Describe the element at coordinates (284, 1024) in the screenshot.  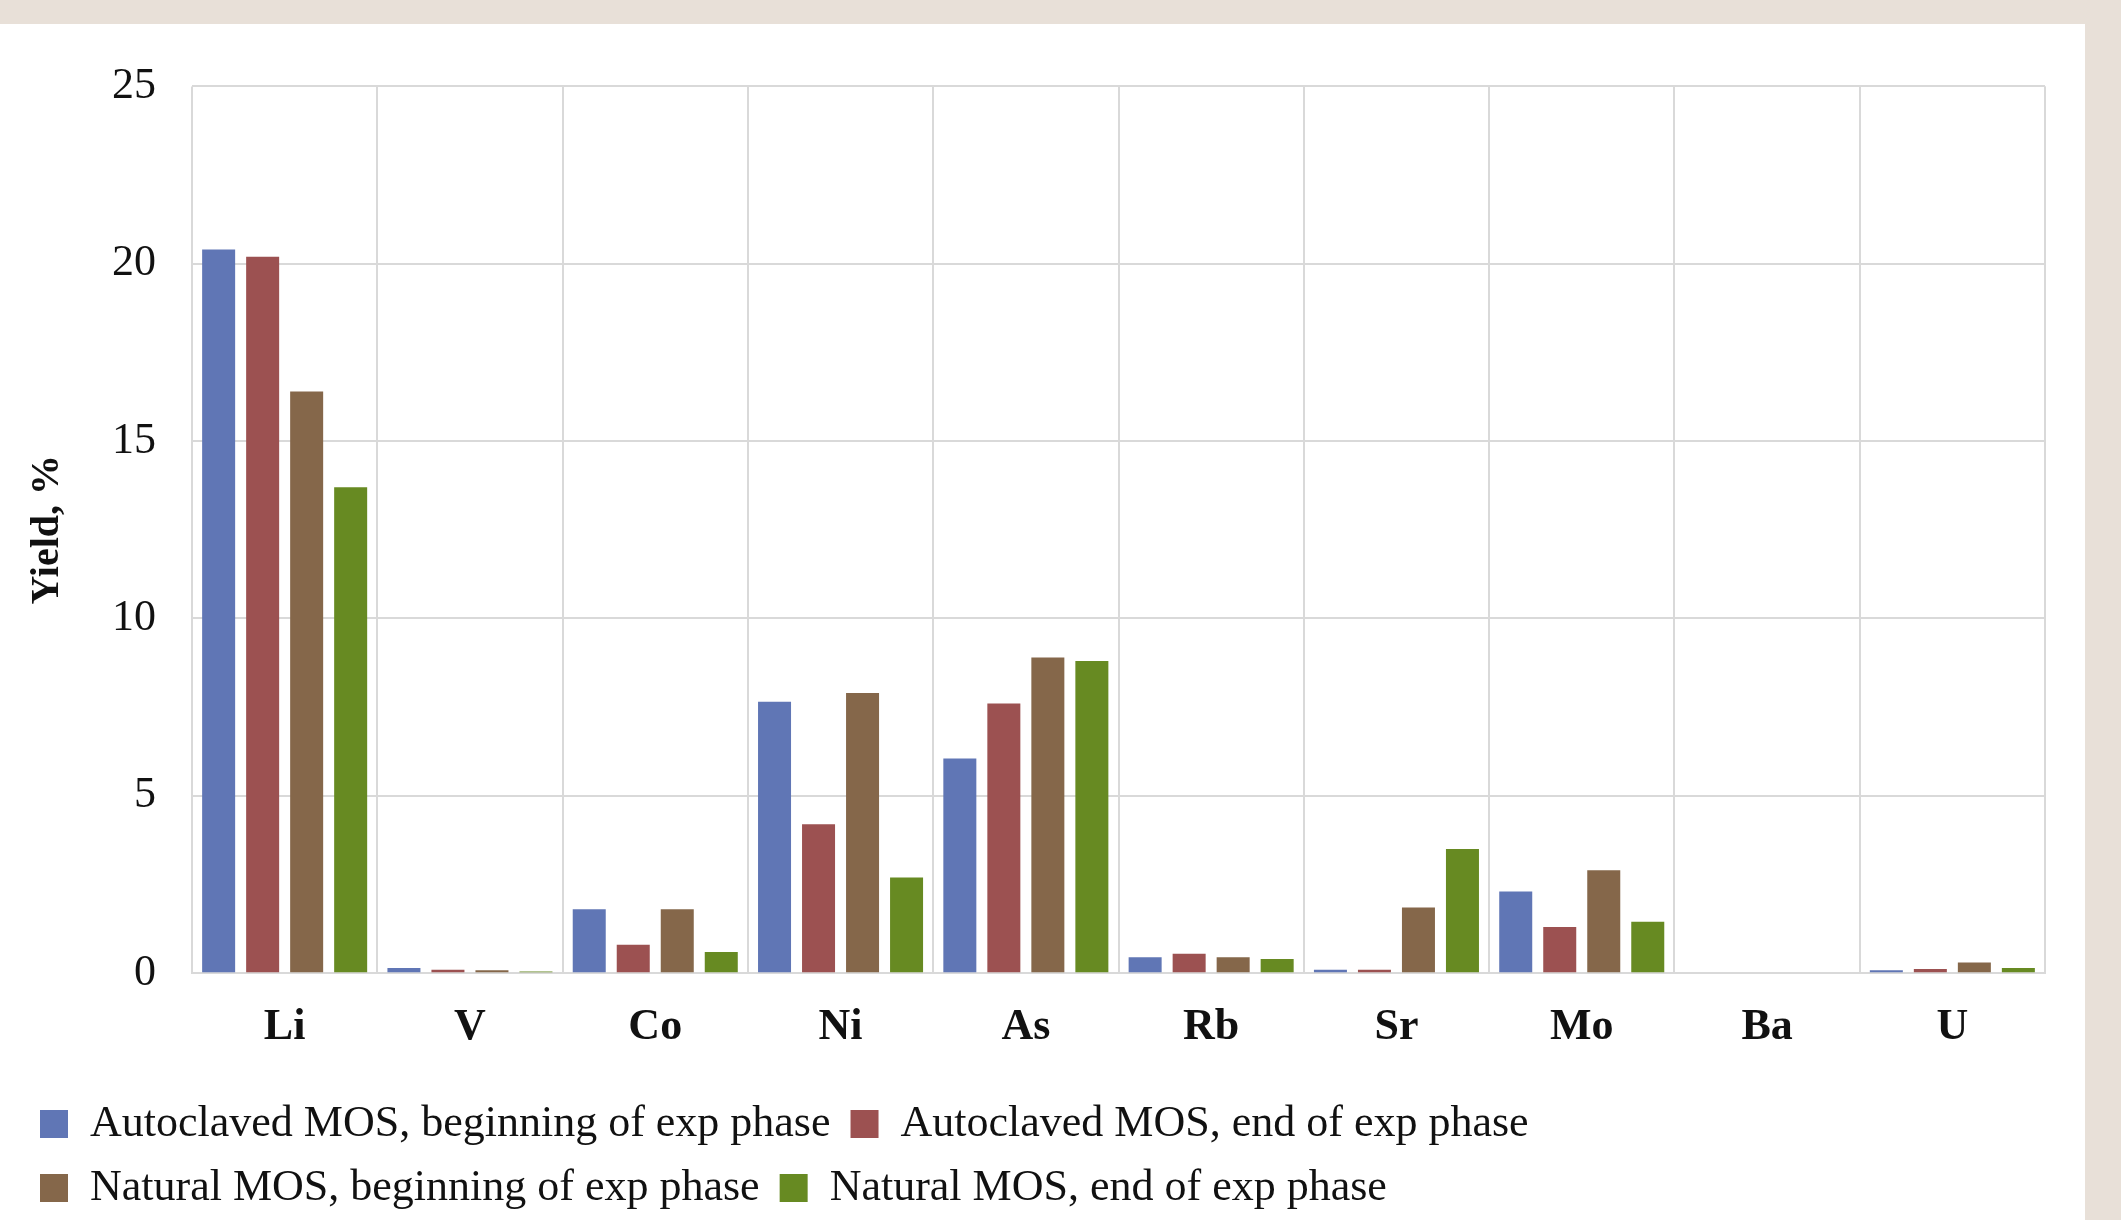
I see `x-tick-label: Li` at that location.